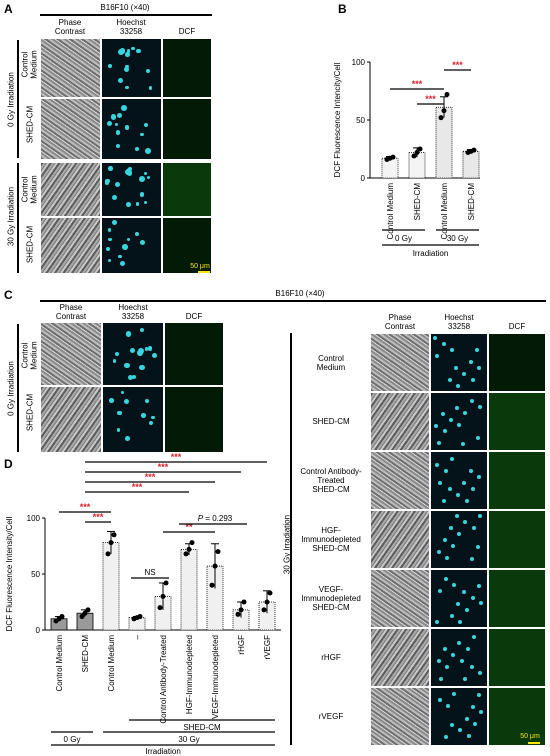 Image resolution: width=550 pixels, height=756 pixels. Describe the element at coordinates (34, 518) in the screenshot. I see `panel-d-y-tick-label: 100` at that location.